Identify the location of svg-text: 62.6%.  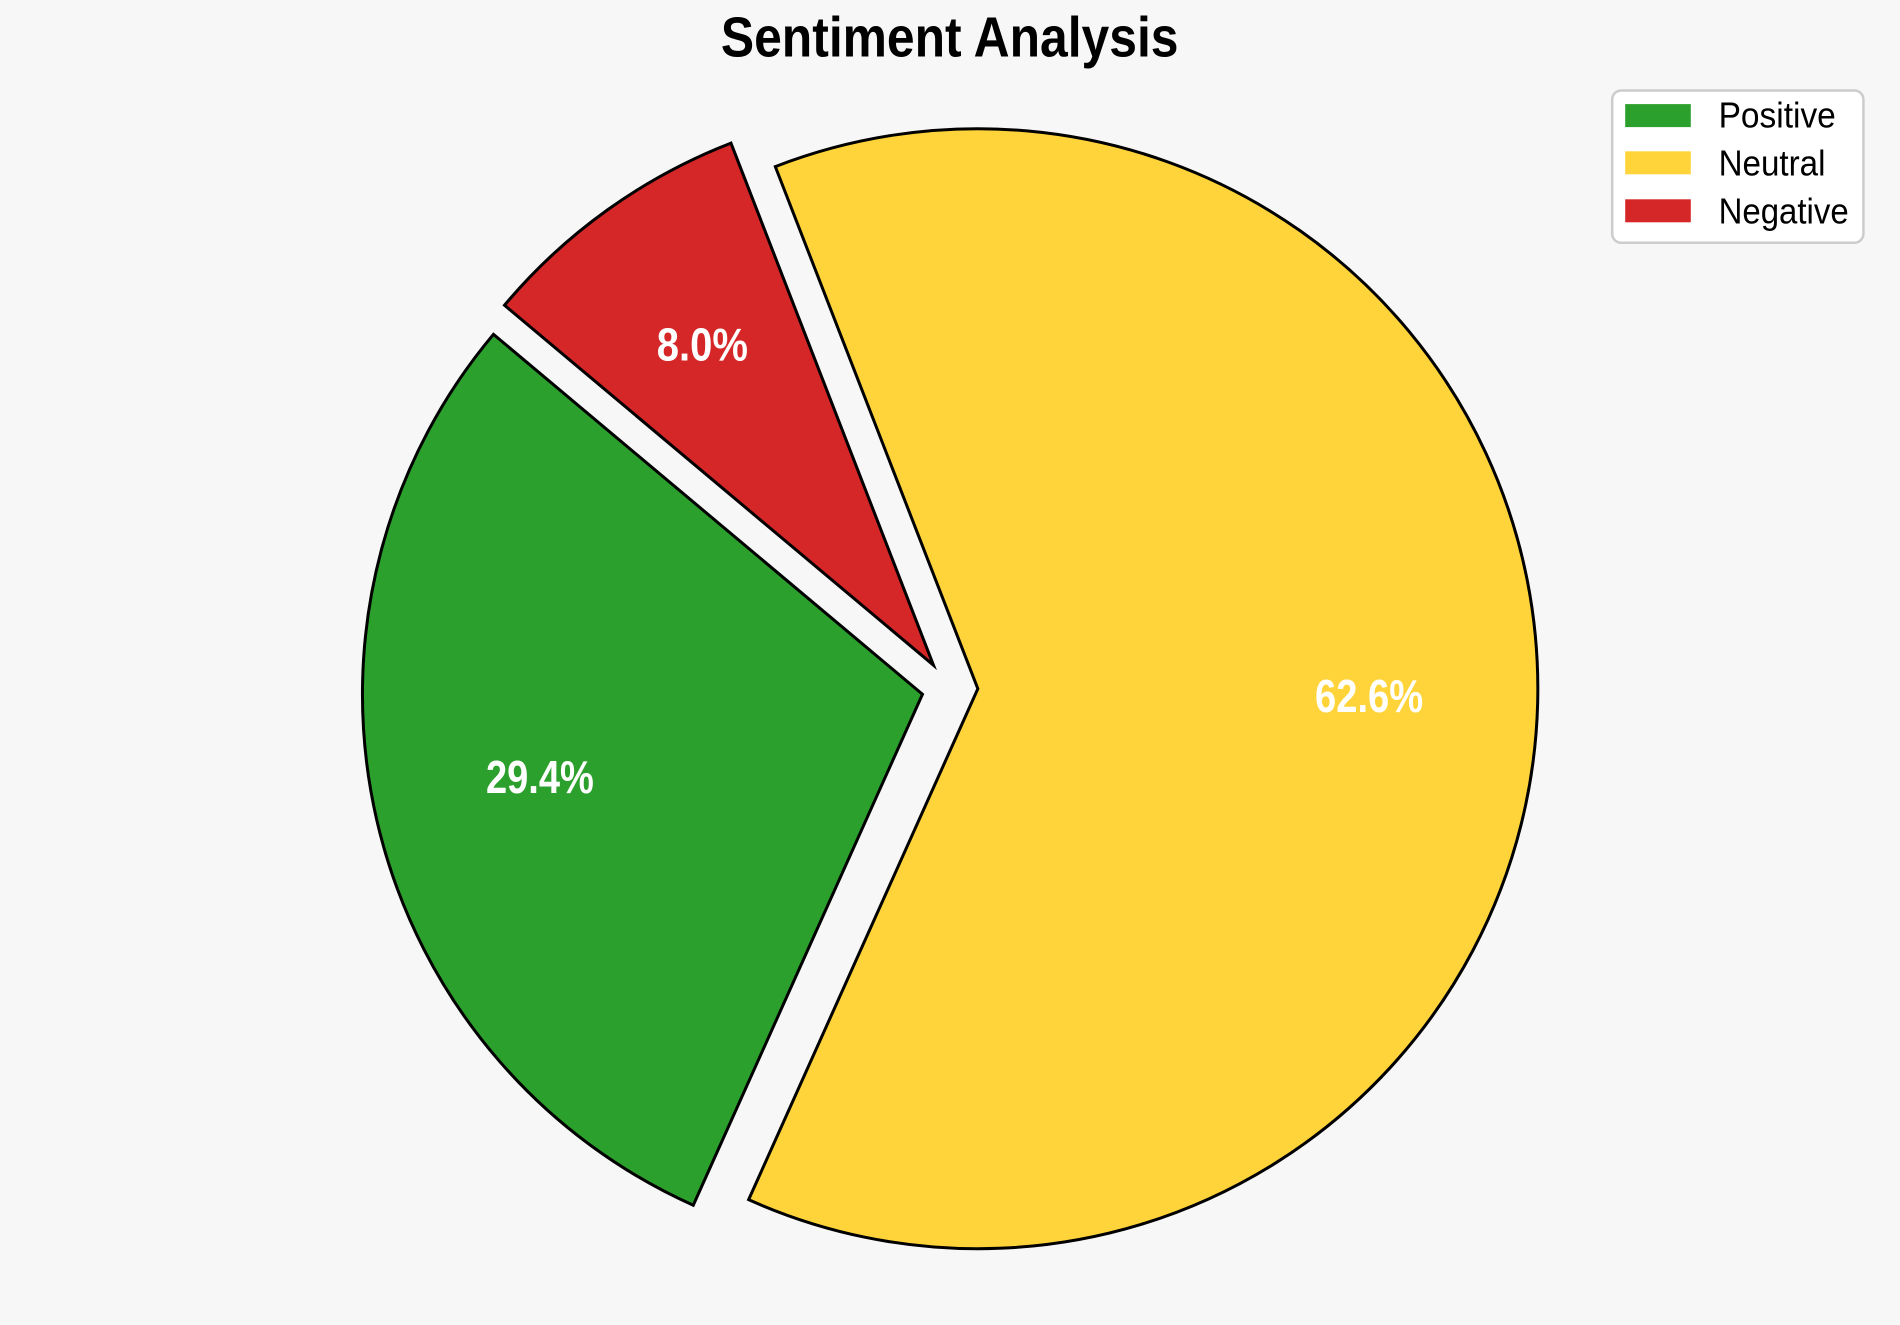
(1369, 696).